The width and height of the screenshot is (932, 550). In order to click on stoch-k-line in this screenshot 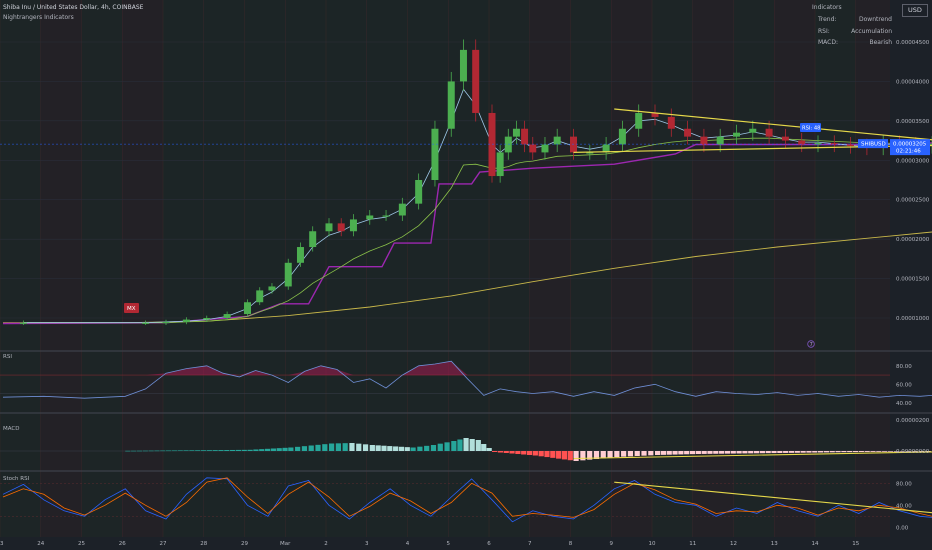, I will do `click(467, 500)`.